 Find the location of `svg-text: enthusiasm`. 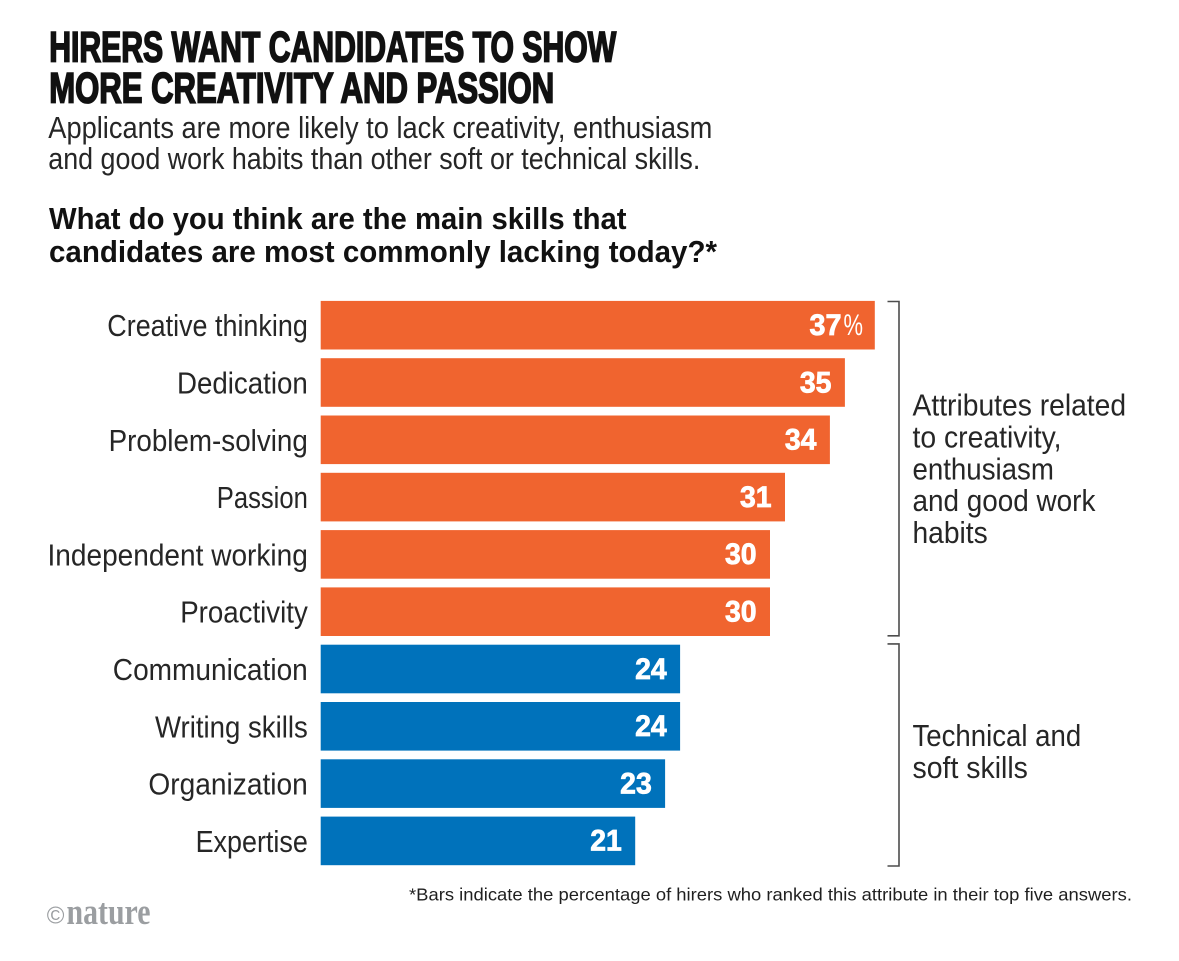

svg-text: enthusiasm is located at coordinates (983, 469).